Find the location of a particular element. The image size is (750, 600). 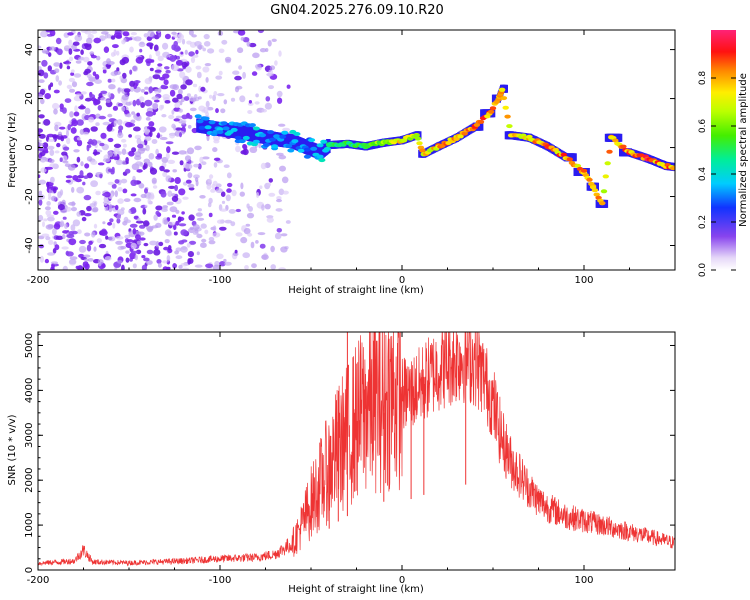

x-tick-label: 100 is located at coordinates (583, 580).